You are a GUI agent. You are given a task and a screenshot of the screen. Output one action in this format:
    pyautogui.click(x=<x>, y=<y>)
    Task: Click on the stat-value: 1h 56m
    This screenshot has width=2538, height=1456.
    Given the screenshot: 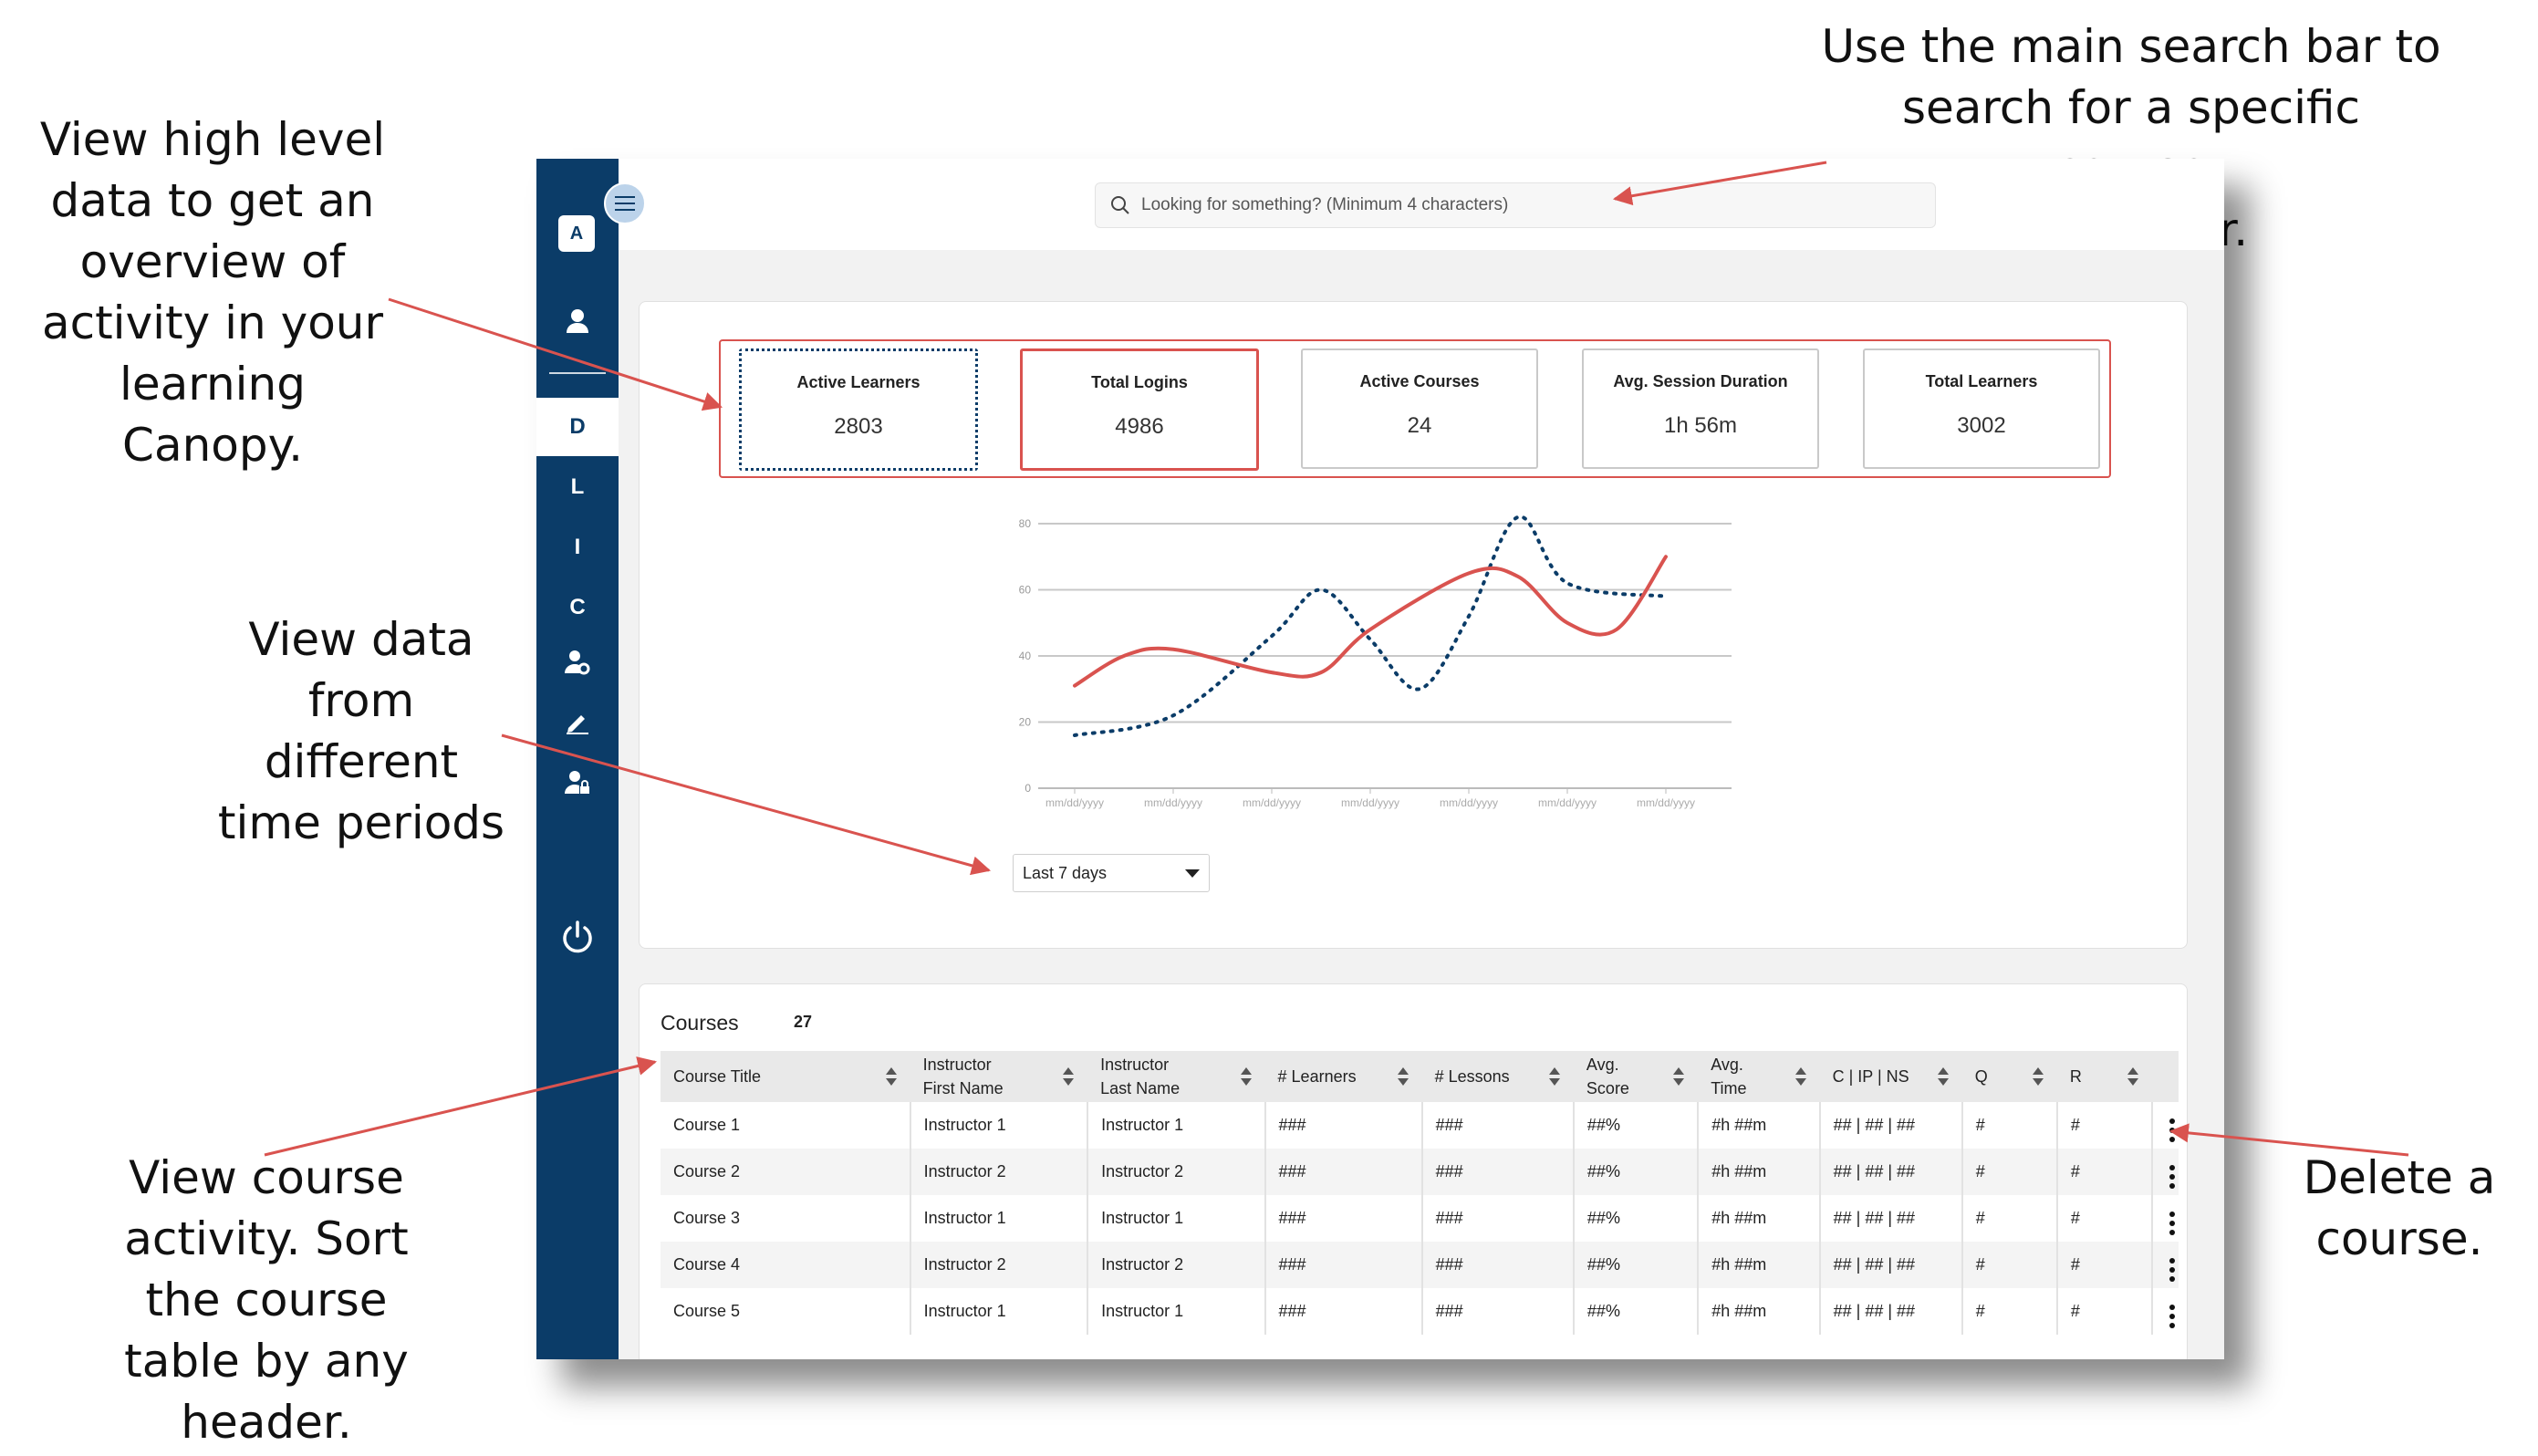 What is the action you would take?
    pyautogui.click(x=1700, y=426)
    